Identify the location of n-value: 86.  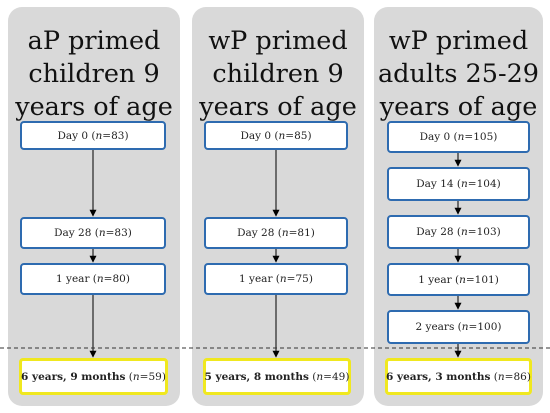
(520, 376).